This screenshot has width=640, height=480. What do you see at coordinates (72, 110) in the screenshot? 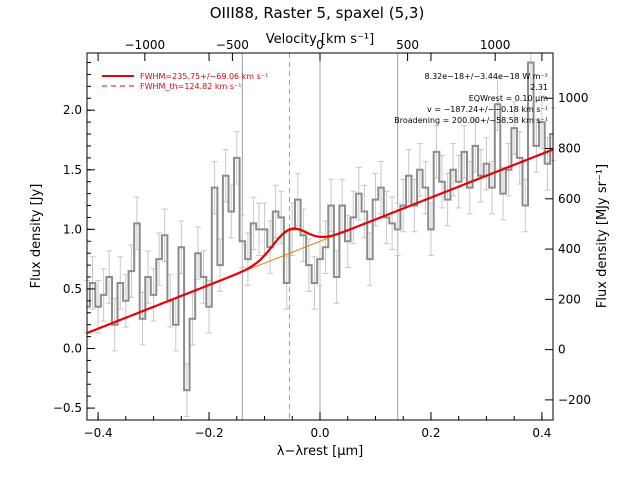
I see `y-tick-label: 2.0` at bounding box center [72, 110].